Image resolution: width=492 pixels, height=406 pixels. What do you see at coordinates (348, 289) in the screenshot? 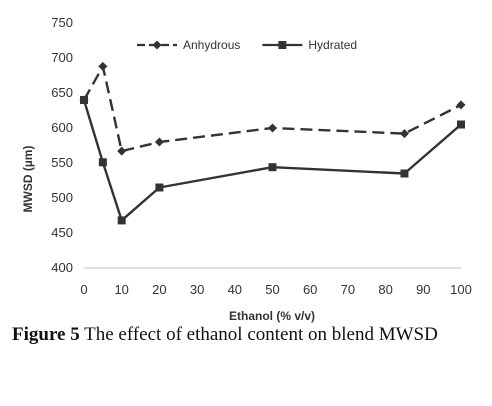
I see `x-tick-label: 70` at bounding box center [348, 289].